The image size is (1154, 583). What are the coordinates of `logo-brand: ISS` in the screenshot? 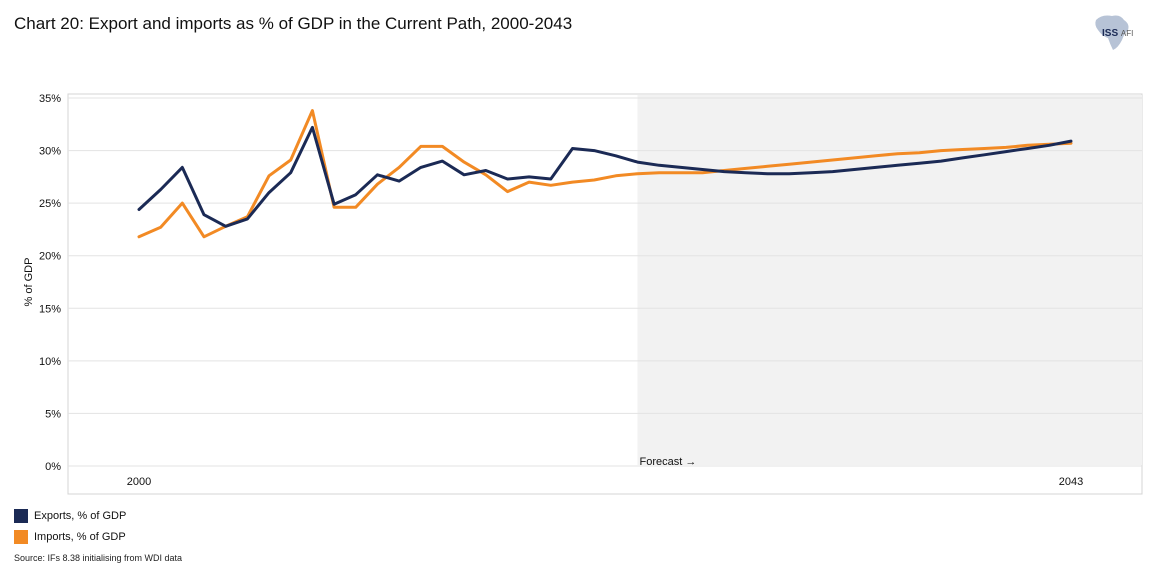 It's located at (1110, 33).